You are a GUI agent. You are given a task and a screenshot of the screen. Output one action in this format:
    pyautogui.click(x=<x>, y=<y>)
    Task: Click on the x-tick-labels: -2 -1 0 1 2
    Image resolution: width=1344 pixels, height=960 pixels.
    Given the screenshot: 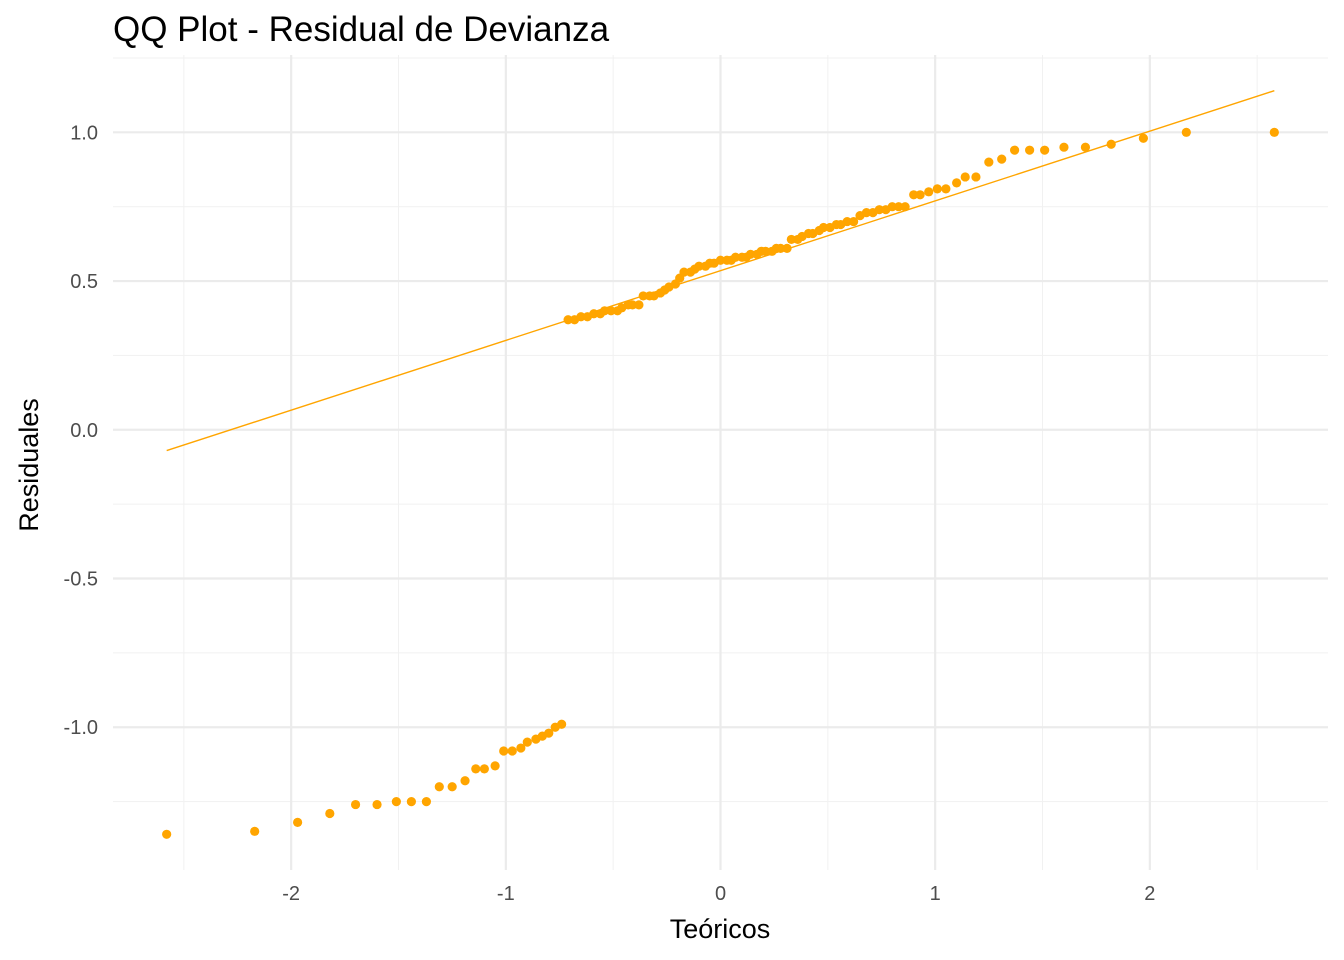 What is the action you would take?
    pyautogui.click(x=718, y=894)
    